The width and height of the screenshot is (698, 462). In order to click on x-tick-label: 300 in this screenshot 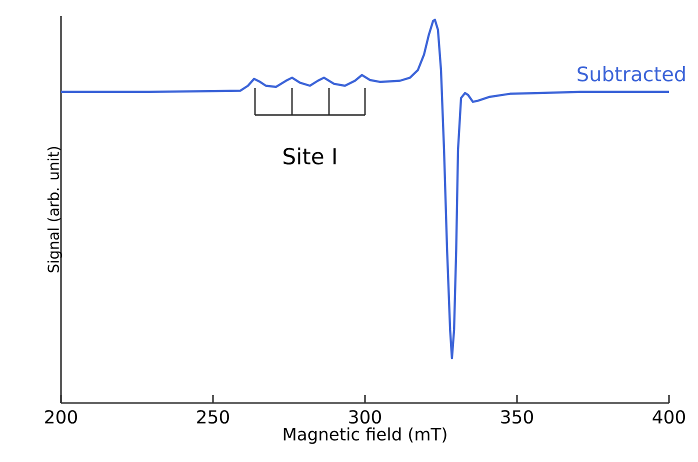, I will do `click(365, 417)`.